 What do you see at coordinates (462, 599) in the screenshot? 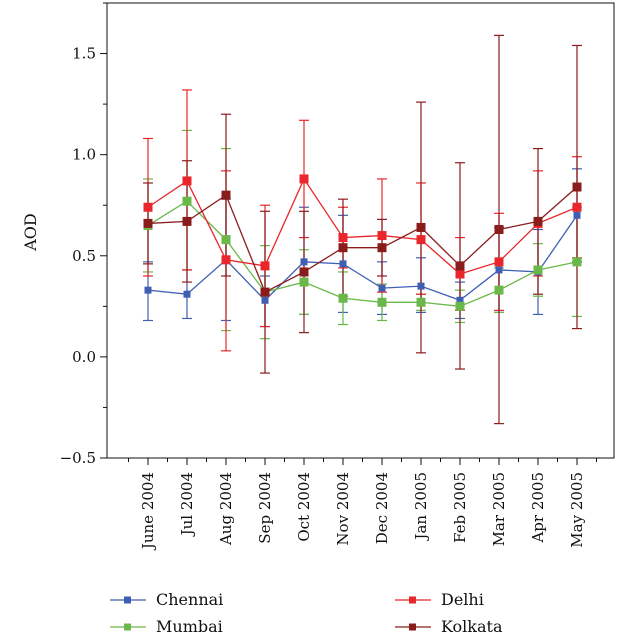
I see `legend-label: Delhi` at bounding box center [462, 599].